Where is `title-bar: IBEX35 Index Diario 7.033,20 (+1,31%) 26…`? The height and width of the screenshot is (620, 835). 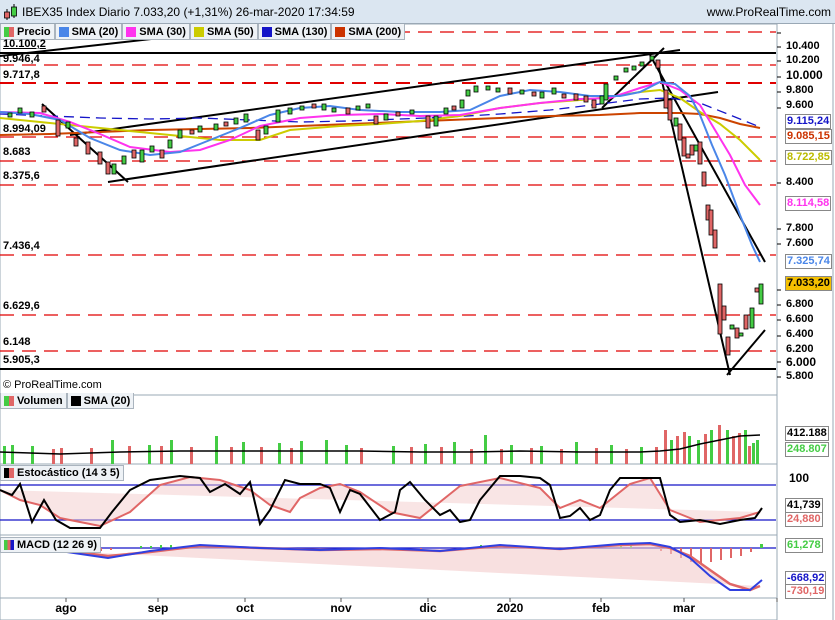 title-bar: IBEX35 Index Diario 7.033,20 (+1,31%) 26… is located at coordinates (417, 12).